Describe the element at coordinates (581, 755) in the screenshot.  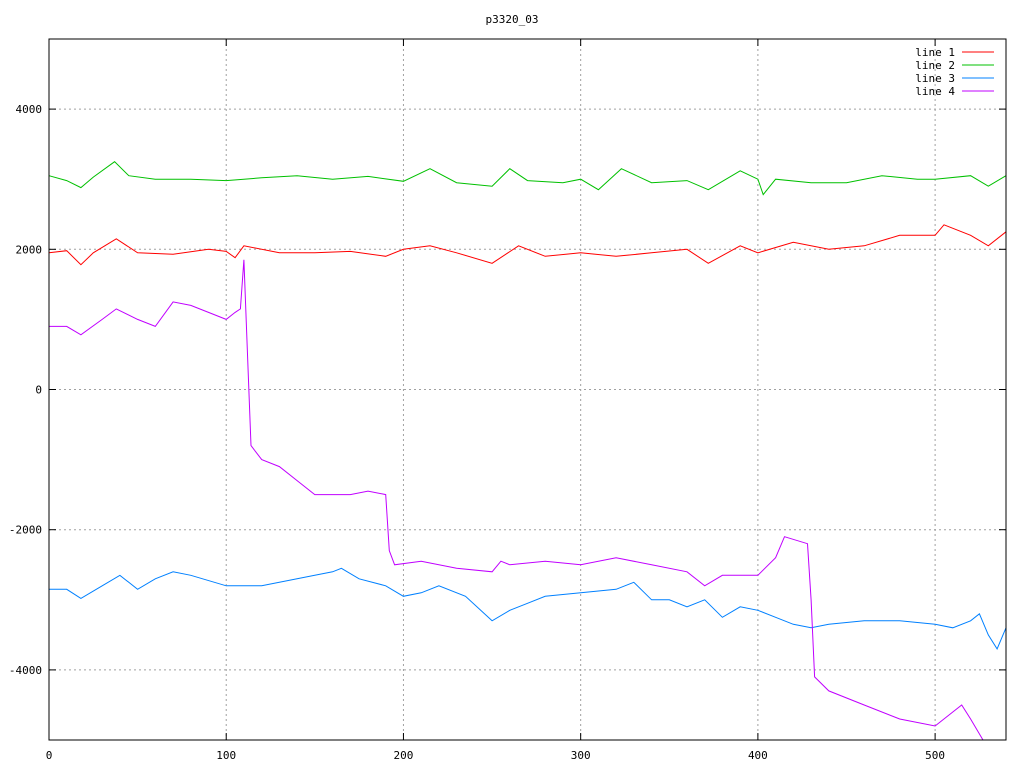
I see `x-tick-label: 300` at that location.